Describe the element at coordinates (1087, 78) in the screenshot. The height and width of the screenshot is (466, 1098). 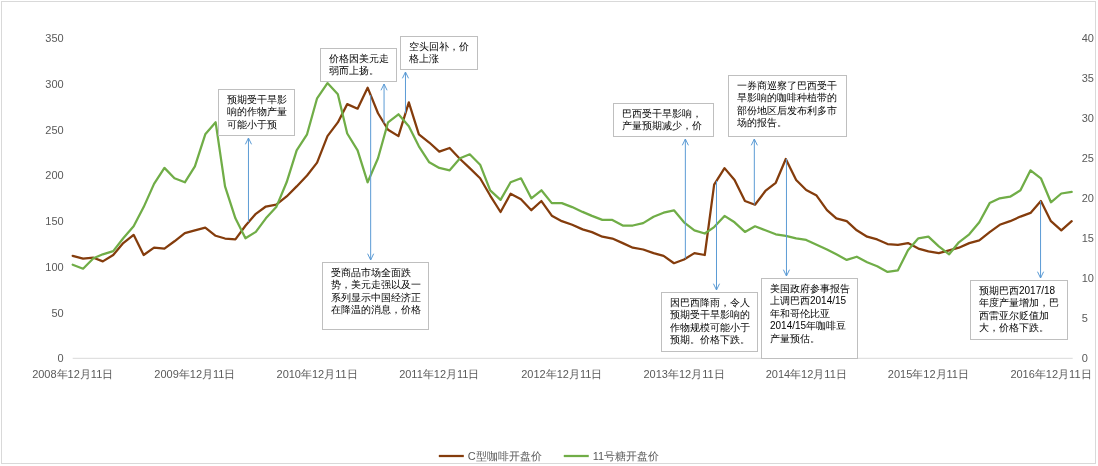
I see `y2-tick-label: 35` at that location.